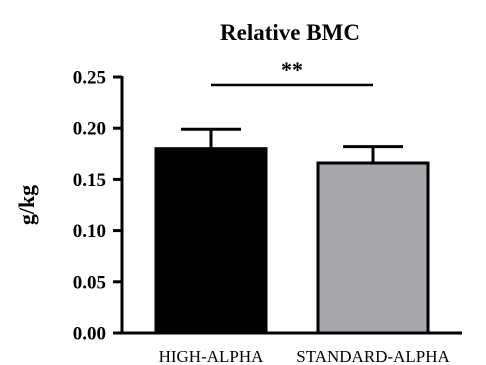 The height and width of the screenshot is (365, 486). Describe the element at coordinates (373, 248) in the screenshot. I see `bar-standard-alpha` at that location.